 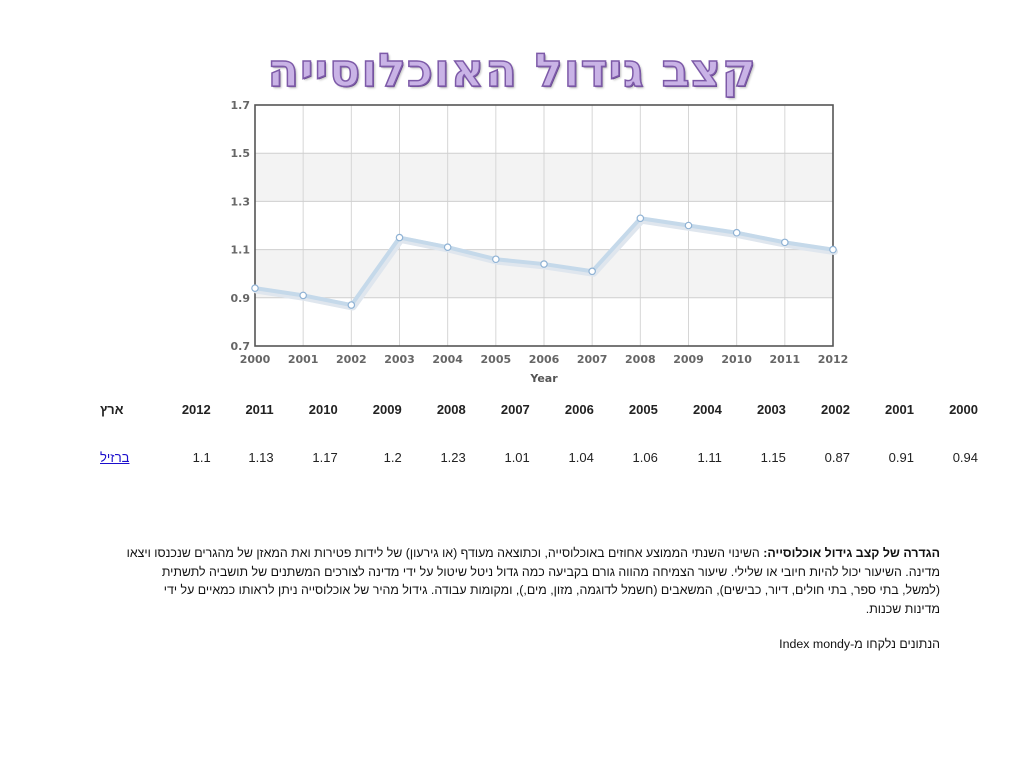 I want to click on source-note: הנתונים נלקחו מ-Index mondy, so click(x=859, y=644).